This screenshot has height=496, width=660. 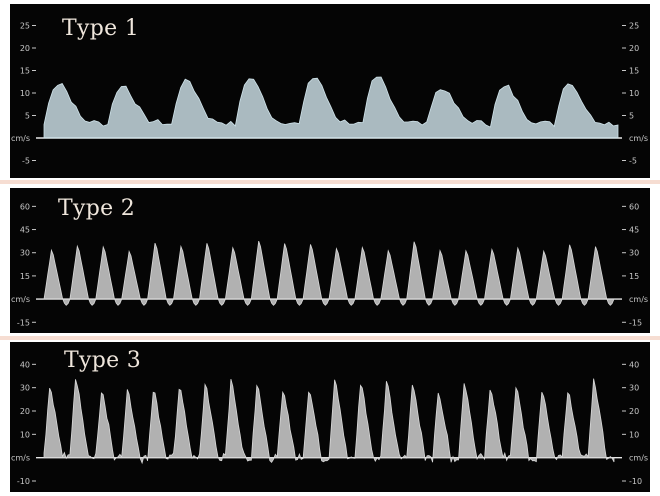 I want to click on right-tick-label: -15, so click(x=635, y=322).